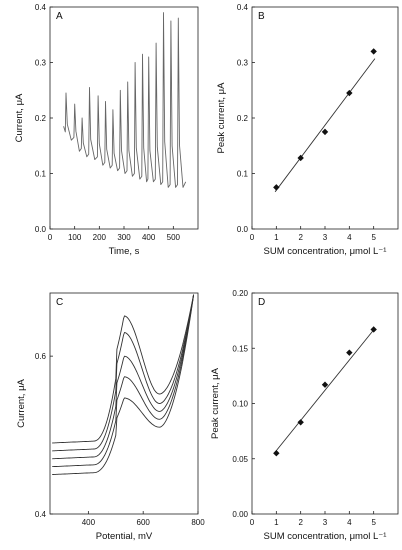  What do you see at coordinates (198, 522) in the screenshot?
I see `x-tick-label: 800` at bounding box center [198, 522].